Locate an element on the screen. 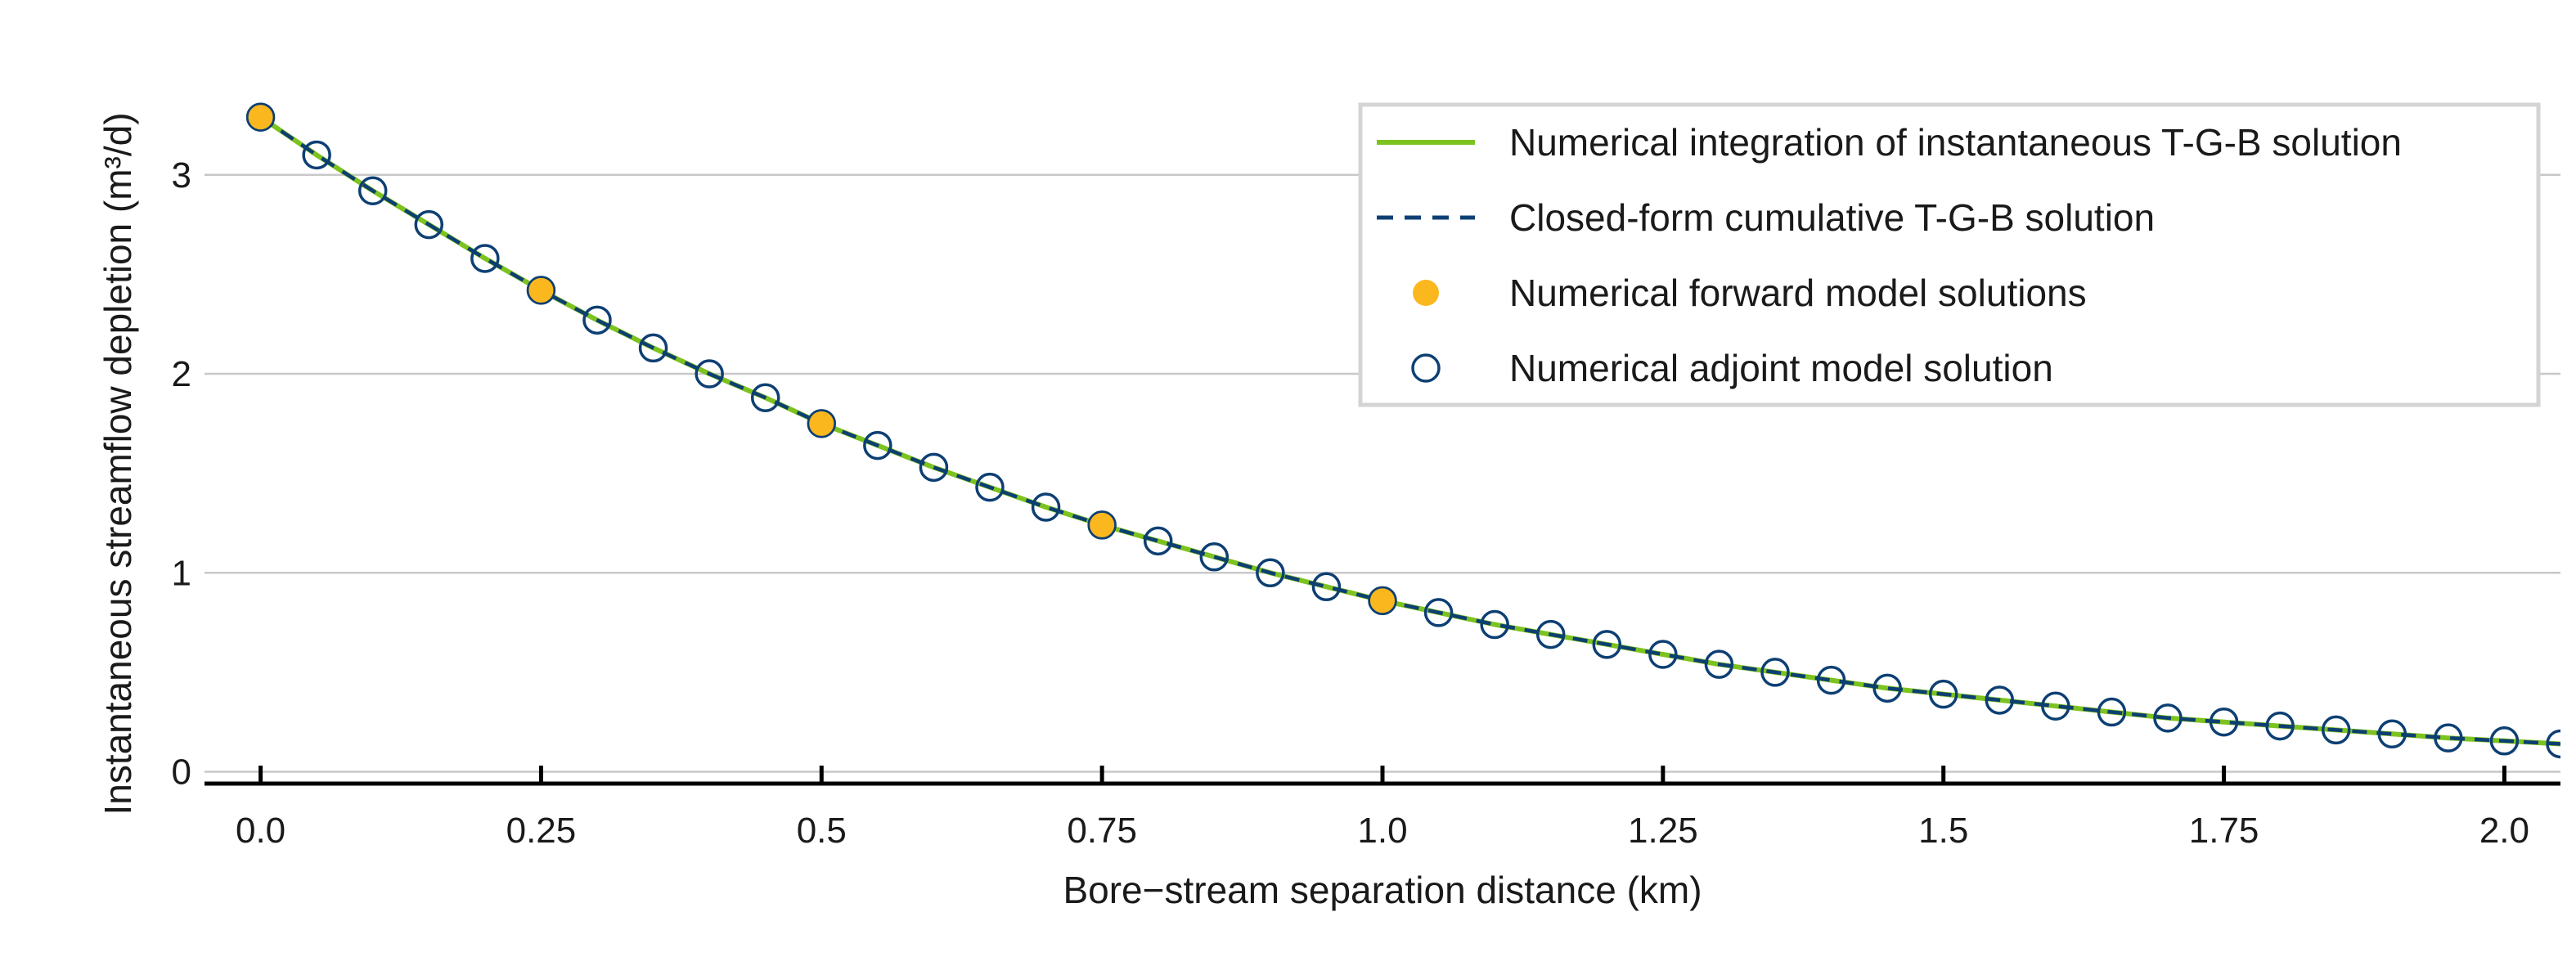 The height and width of the screenshot is (966, 2576). y-axis: 0 1 2 3 is located at coordinates (181, 474).